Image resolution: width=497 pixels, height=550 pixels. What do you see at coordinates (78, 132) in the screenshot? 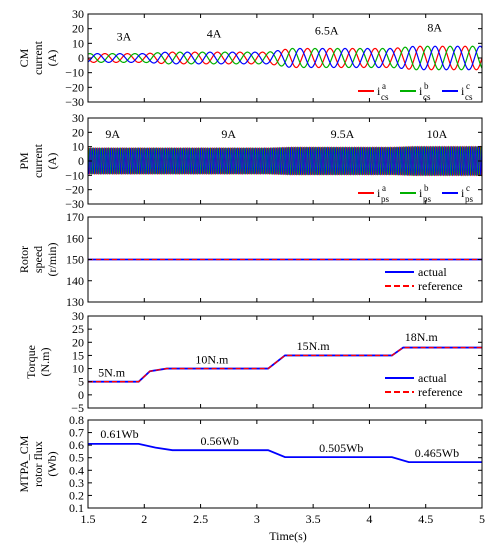
I see `y-tick-label: 20` at bounding box center [78, 132].